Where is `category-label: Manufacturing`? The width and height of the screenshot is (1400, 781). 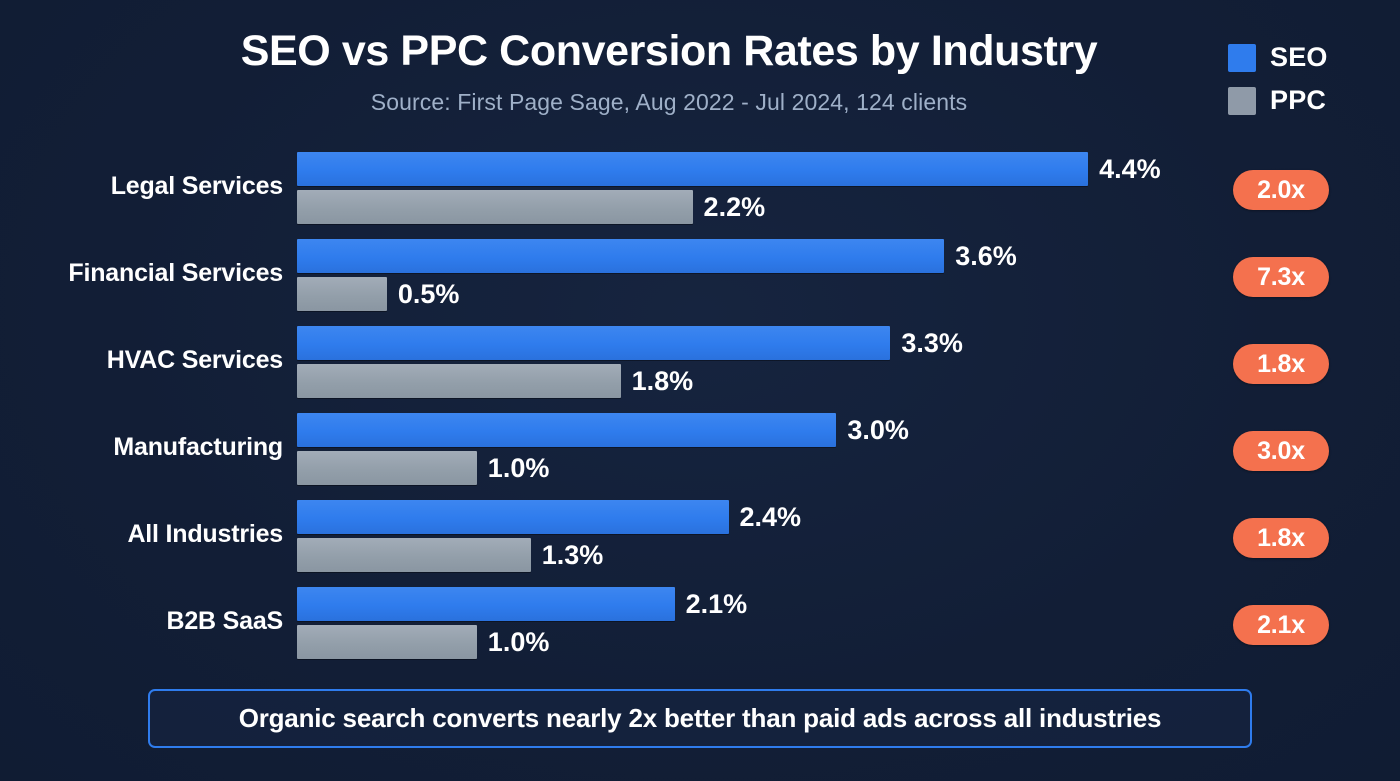 category-label: Manufacturing is located at coordinates (198, 447).